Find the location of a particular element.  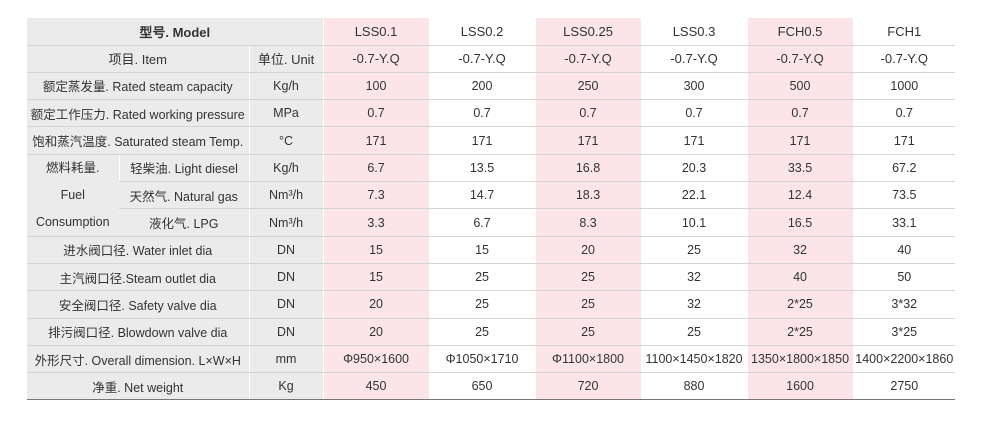

value-cell: 3*32 is located at coordinates (904, 304).